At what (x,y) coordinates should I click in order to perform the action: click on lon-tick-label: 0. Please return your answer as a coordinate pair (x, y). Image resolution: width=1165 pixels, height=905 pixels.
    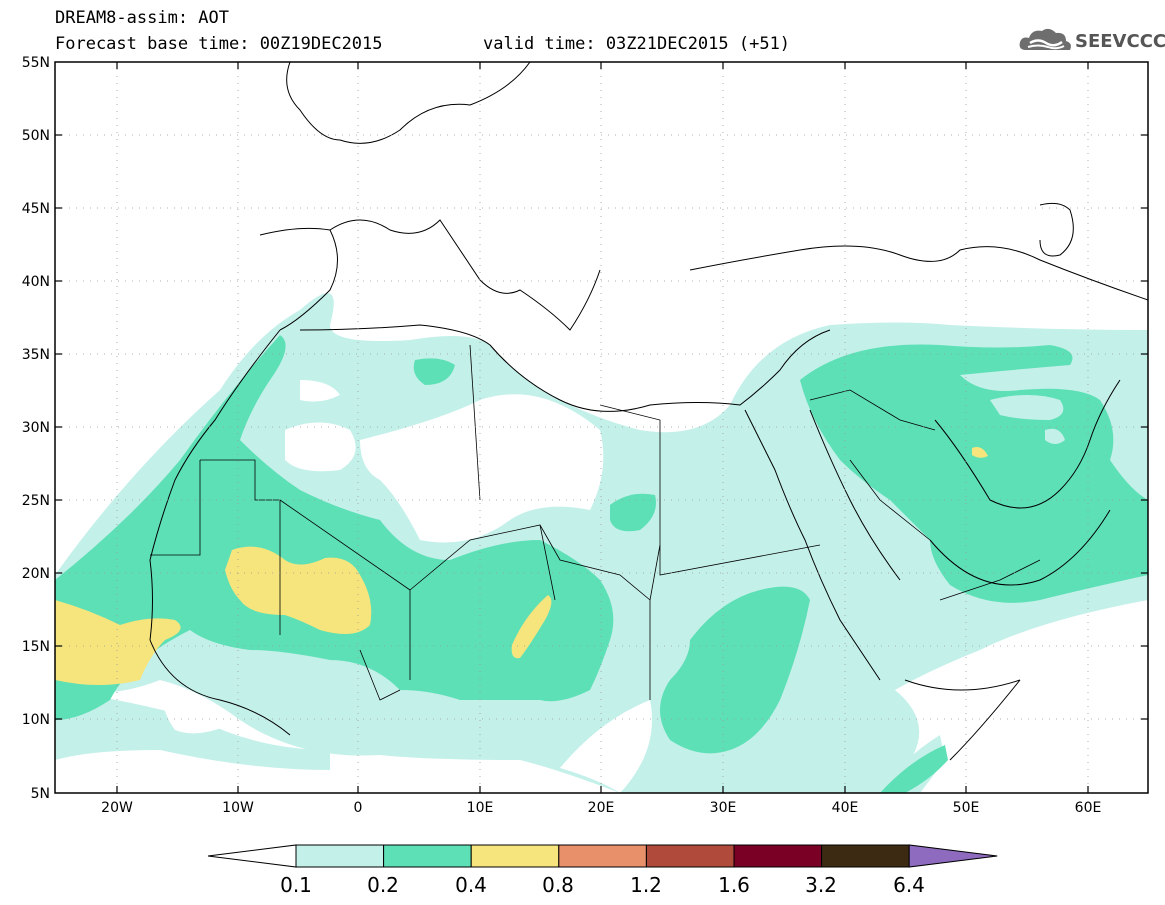
    Looking at the image, I should click on (358, 808).